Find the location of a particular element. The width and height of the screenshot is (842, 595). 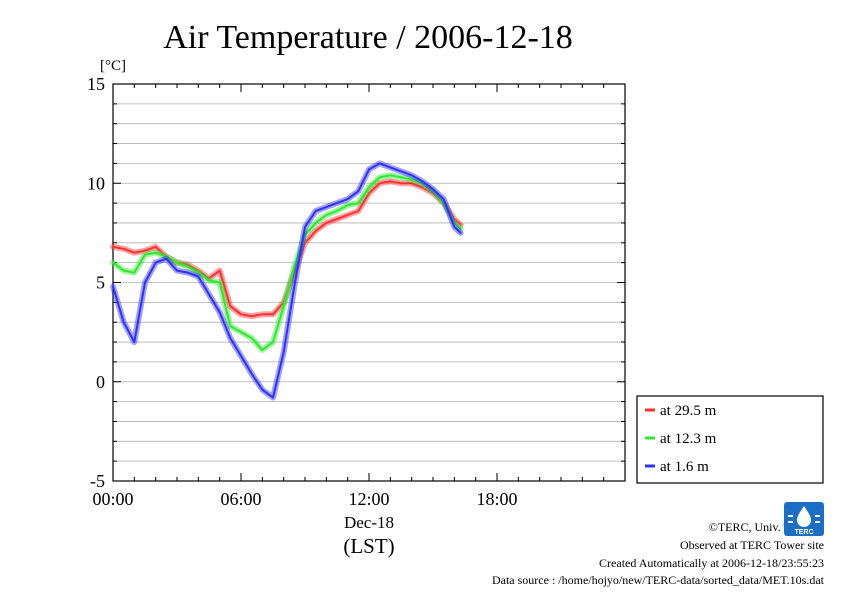

terc-logo: TERC is located at coordinates (804, 519).